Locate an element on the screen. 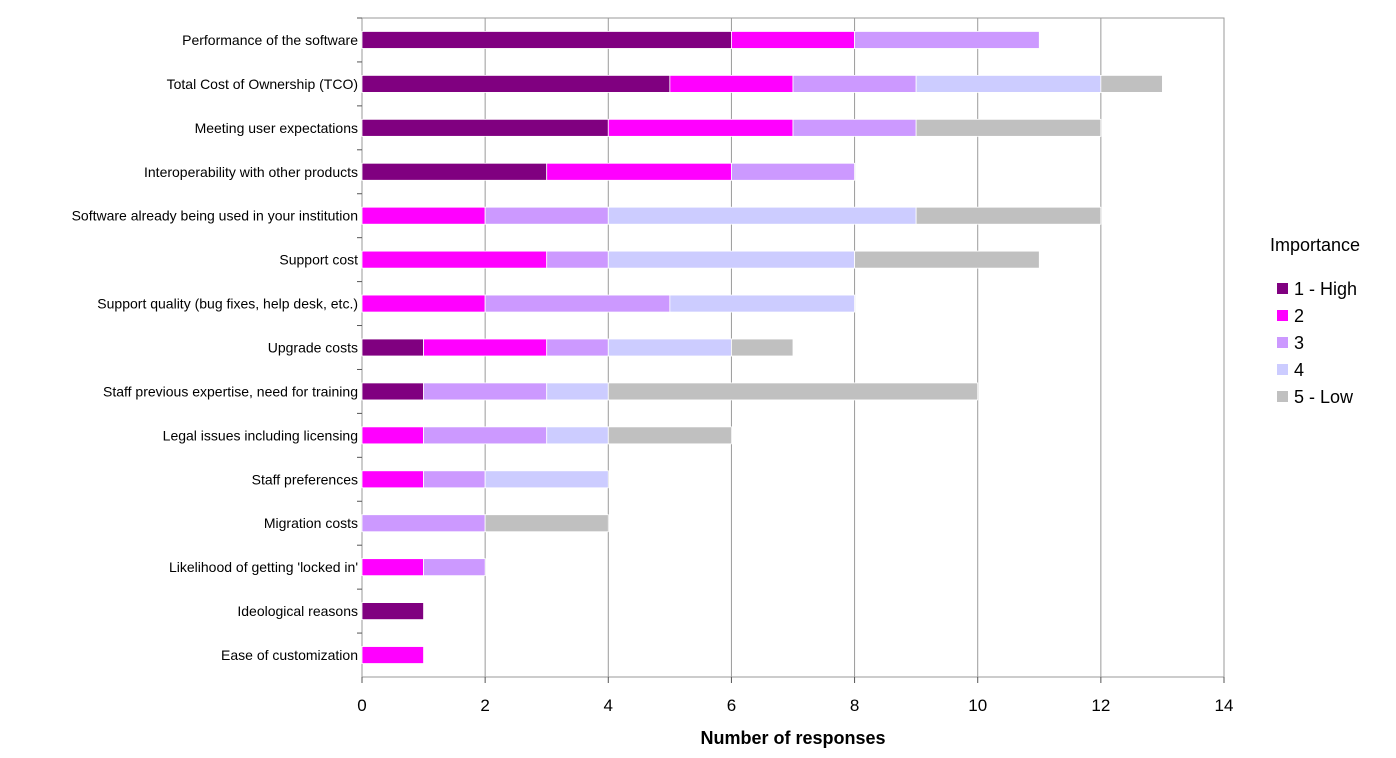  x-tick-label: 8 is located at coordinates (854, 705).